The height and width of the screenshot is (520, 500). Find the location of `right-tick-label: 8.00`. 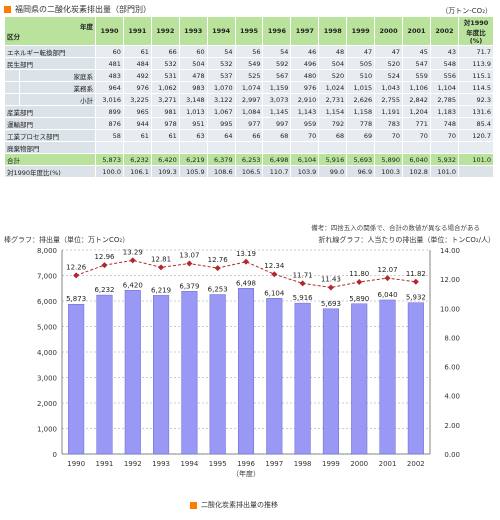

right-tick-label: 8.00 is located at coordinates (452, 338).